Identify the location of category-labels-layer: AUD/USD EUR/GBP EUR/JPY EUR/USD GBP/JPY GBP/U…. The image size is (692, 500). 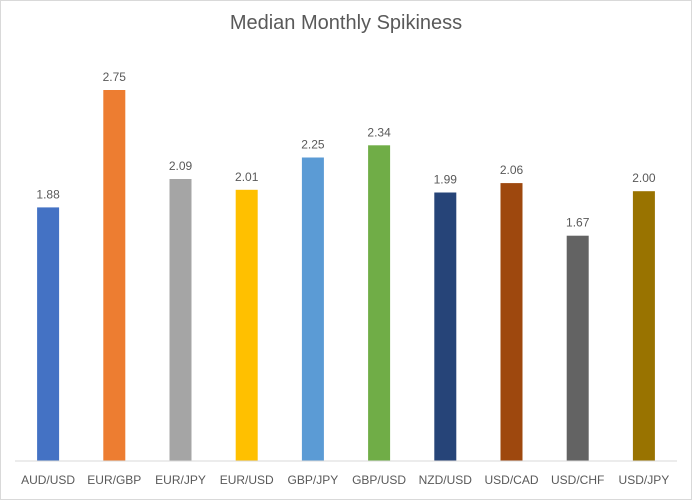
(345, 480).